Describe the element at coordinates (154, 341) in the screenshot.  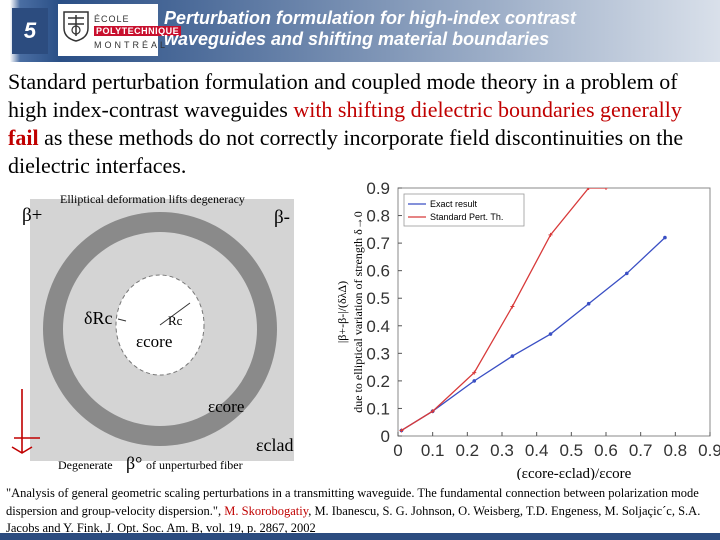
I see `eps-core-inner-label: εcore` at that location.